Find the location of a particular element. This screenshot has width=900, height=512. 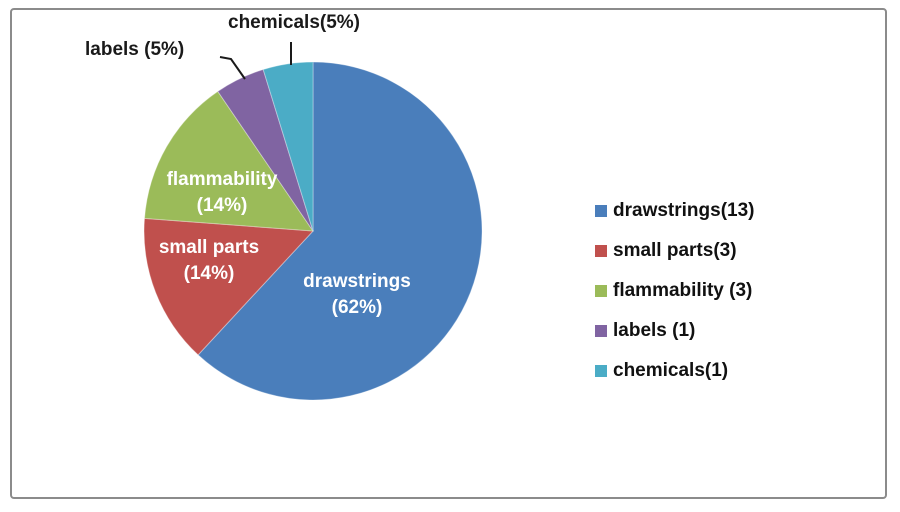

legend-marker-labels is located at coordinates (601, 331).